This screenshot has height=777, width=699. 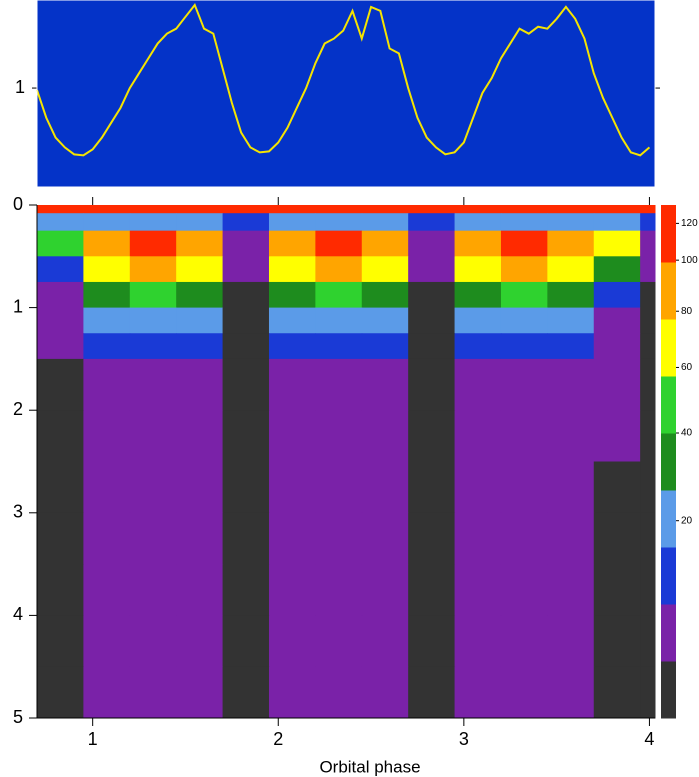 What do you see at coordinates (278, 739) in the screenshot?
I see `x-tick-label: 2` at bounding box center [278, 739].